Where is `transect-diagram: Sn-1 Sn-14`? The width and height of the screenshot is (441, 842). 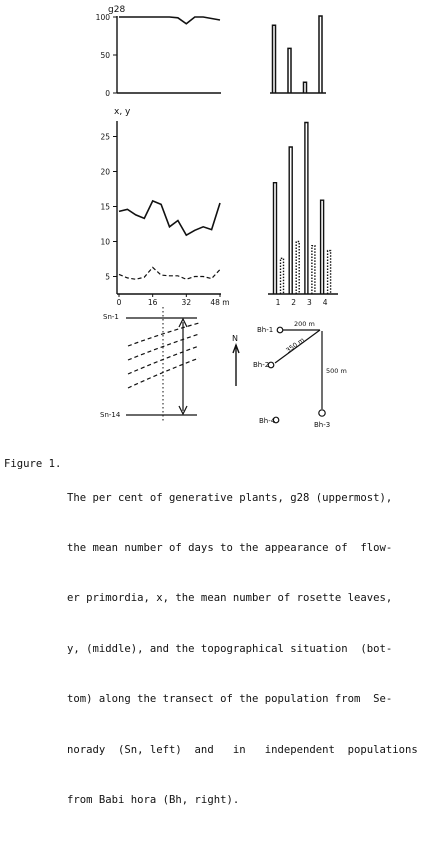
transect-diagram: Sn-1 Sn-14 is located at coordinates (150, 365).